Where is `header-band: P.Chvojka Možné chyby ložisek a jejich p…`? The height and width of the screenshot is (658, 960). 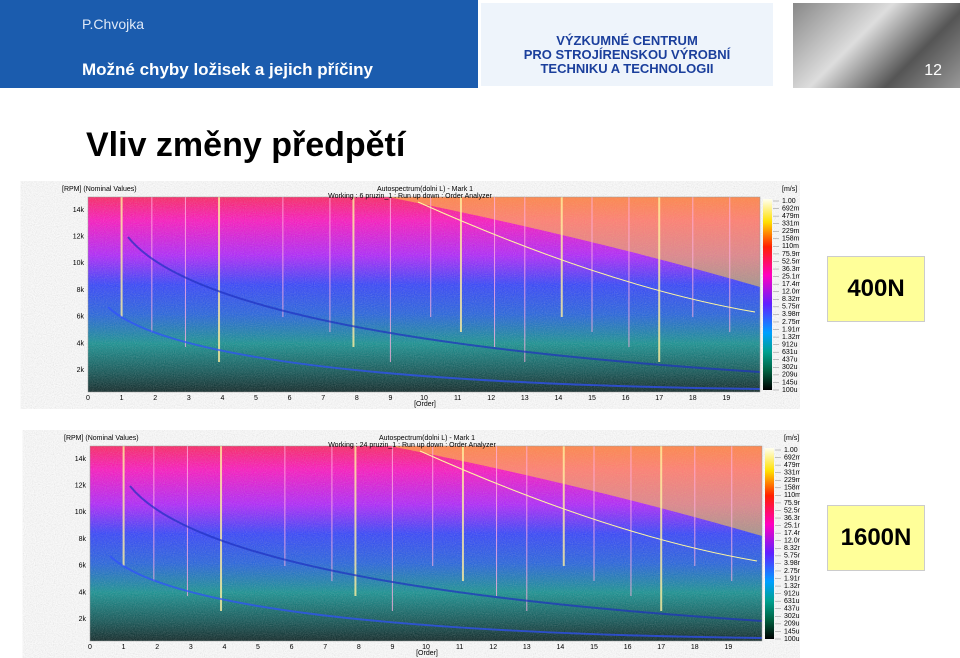 header-band: P.Chvojka Možné chyby ložisek a jejich p… is located at coordinates (239, 44).